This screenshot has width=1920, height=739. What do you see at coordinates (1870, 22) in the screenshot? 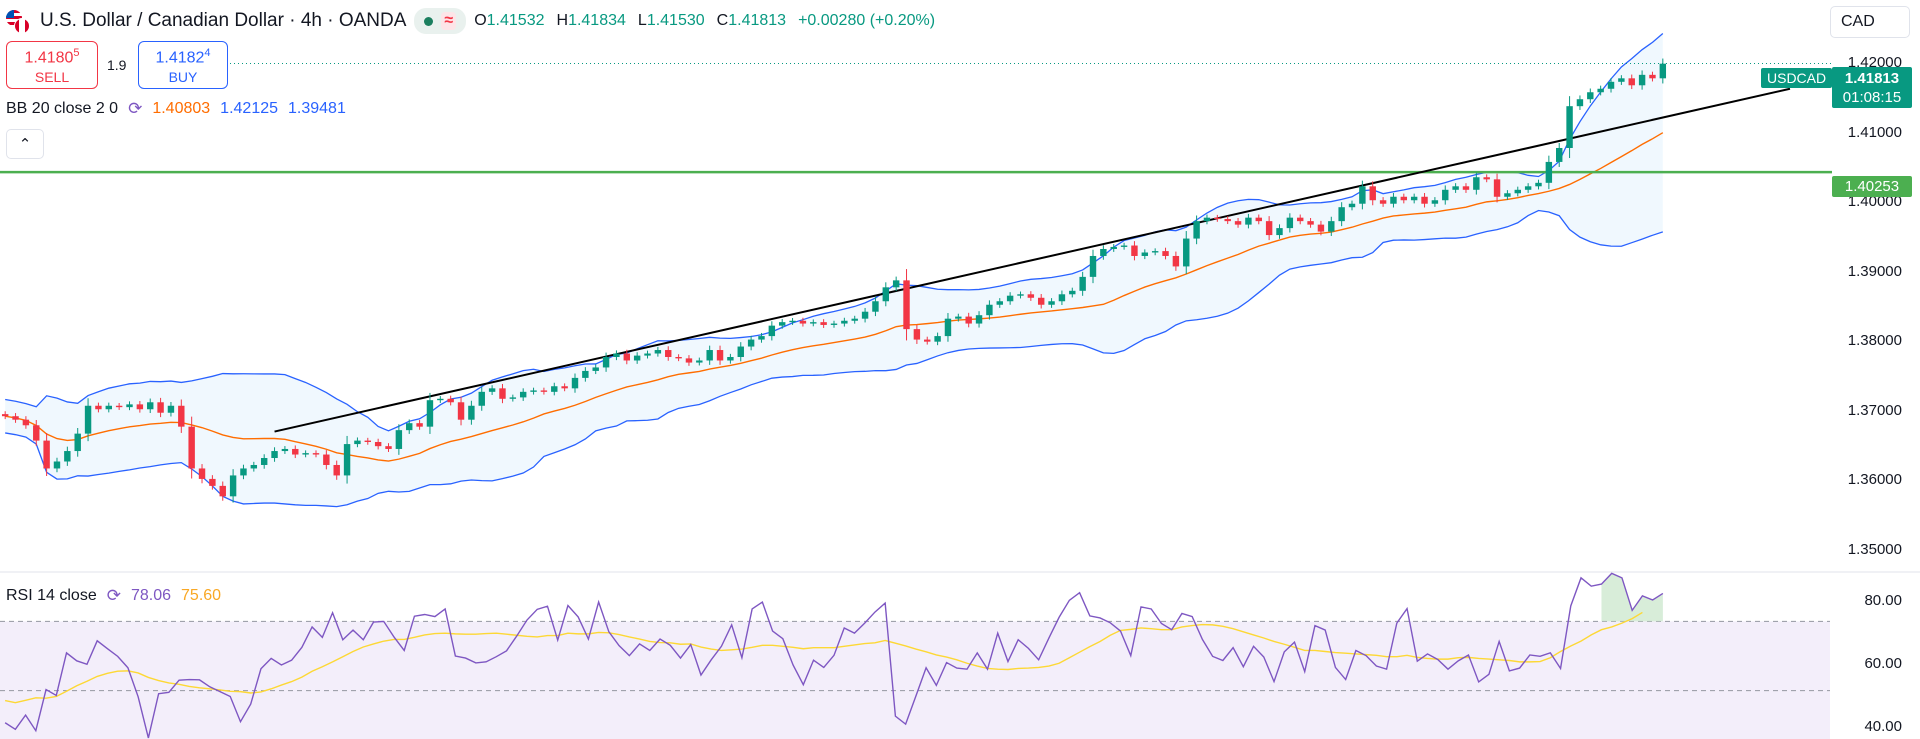
I see `currency-select: CAD` at bounding box center [1870, 22].